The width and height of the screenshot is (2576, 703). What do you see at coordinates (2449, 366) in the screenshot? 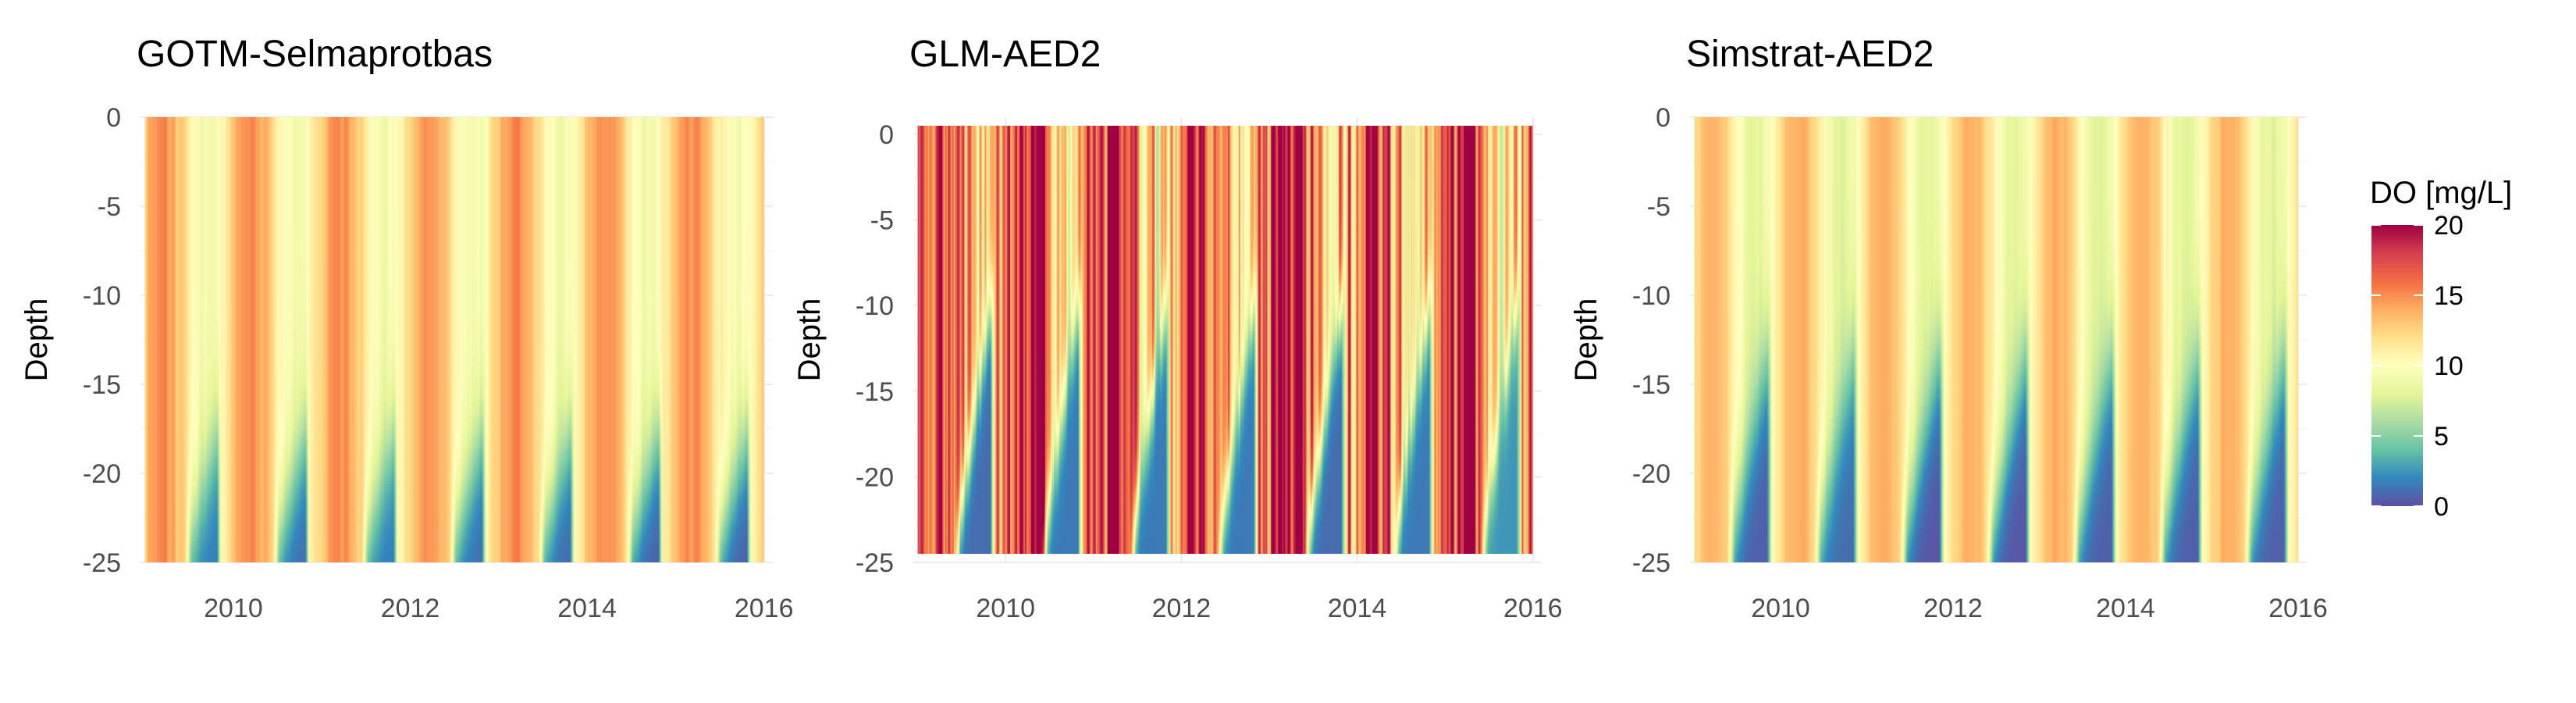
I see `legend-tick-label: 10` at bounding box center [2449, 366].